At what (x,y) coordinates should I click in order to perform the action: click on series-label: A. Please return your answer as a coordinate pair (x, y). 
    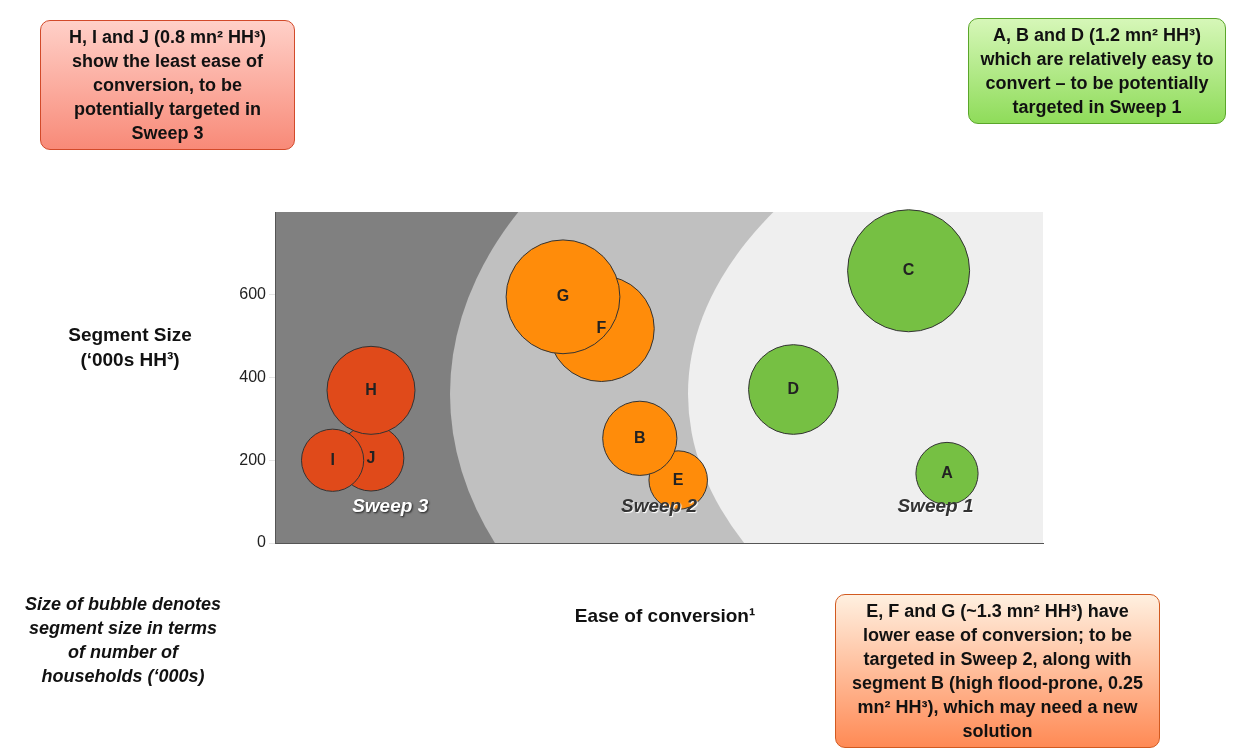
    Looking at the image, I should click on (947, 472).